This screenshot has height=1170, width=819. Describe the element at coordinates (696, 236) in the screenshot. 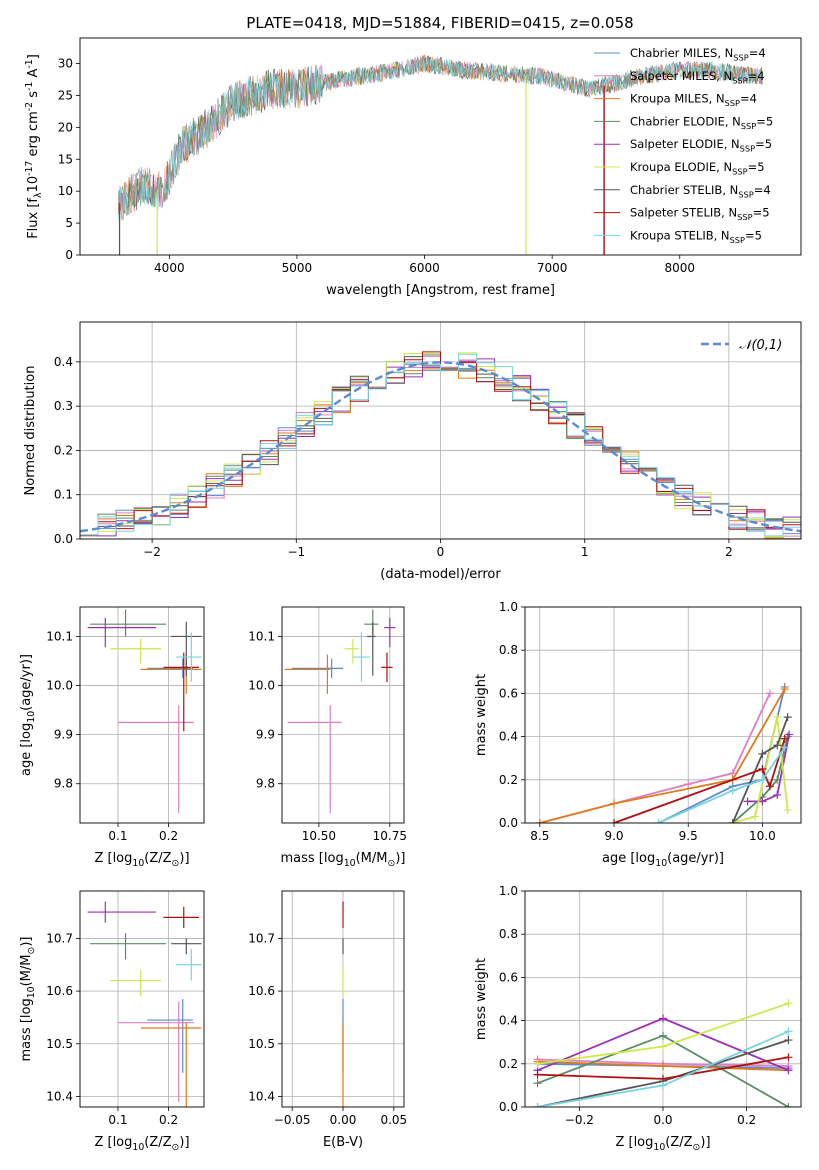

I see `legend-entry: Kroupa STELIB, NSSP=5` at that location.